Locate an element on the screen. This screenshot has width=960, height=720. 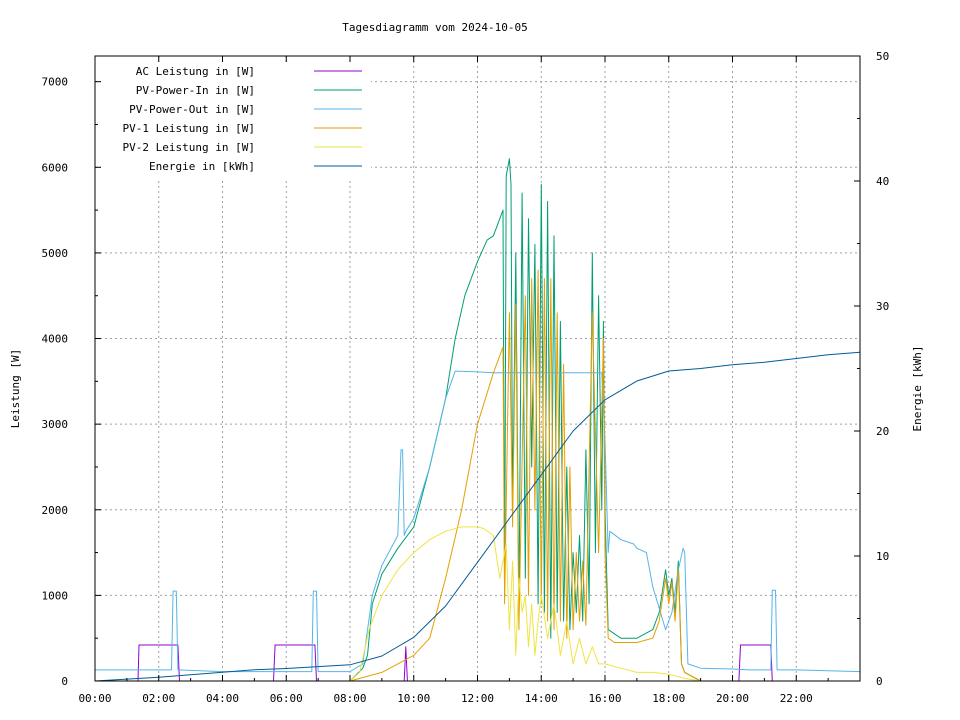
x-tick-label: 06:00 is located at coordinates (286, 698).